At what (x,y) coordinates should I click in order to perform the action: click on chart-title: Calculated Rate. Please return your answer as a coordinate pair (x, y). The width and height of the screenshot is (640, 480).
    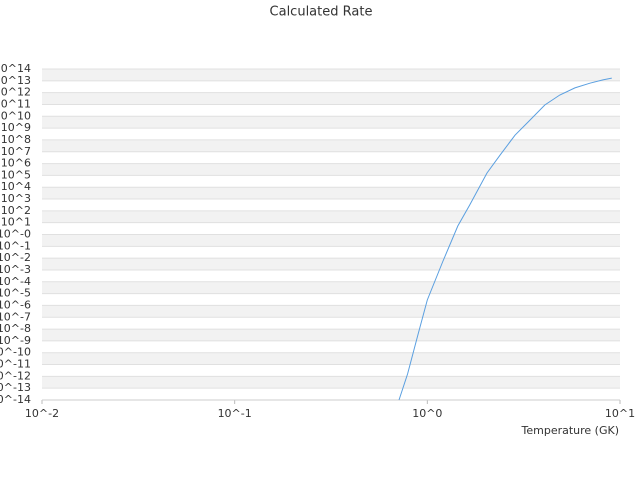
    Looking at the image, I should click on (321, 12).